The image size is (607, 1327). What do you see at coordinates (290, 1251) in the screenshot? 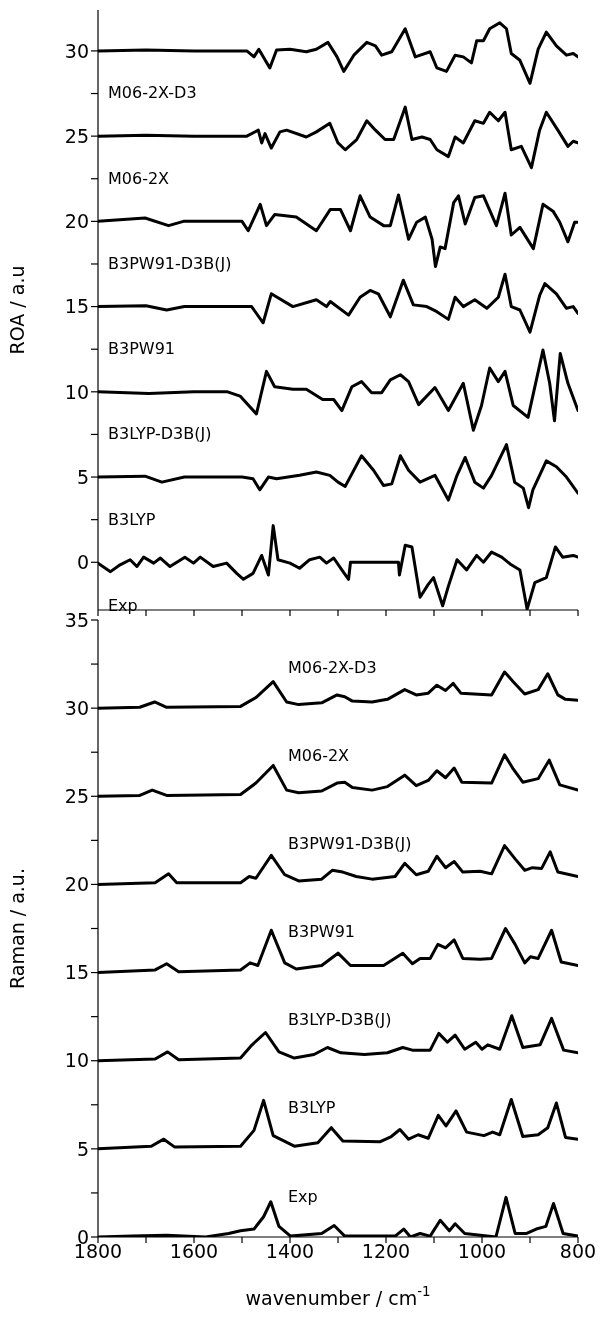
I see `x-tick-label: 1400` at bounding box center [290, 1251].